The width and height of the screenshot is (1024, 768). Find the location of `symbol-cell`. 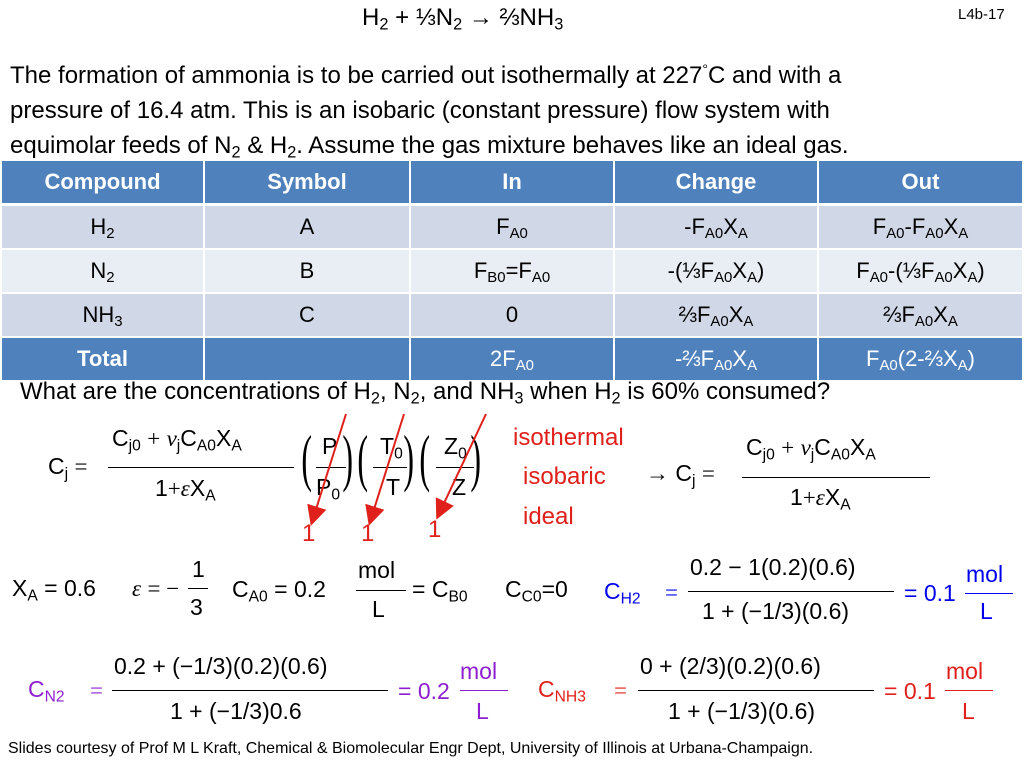

symbol-cell is located at coordinates (307, 359).